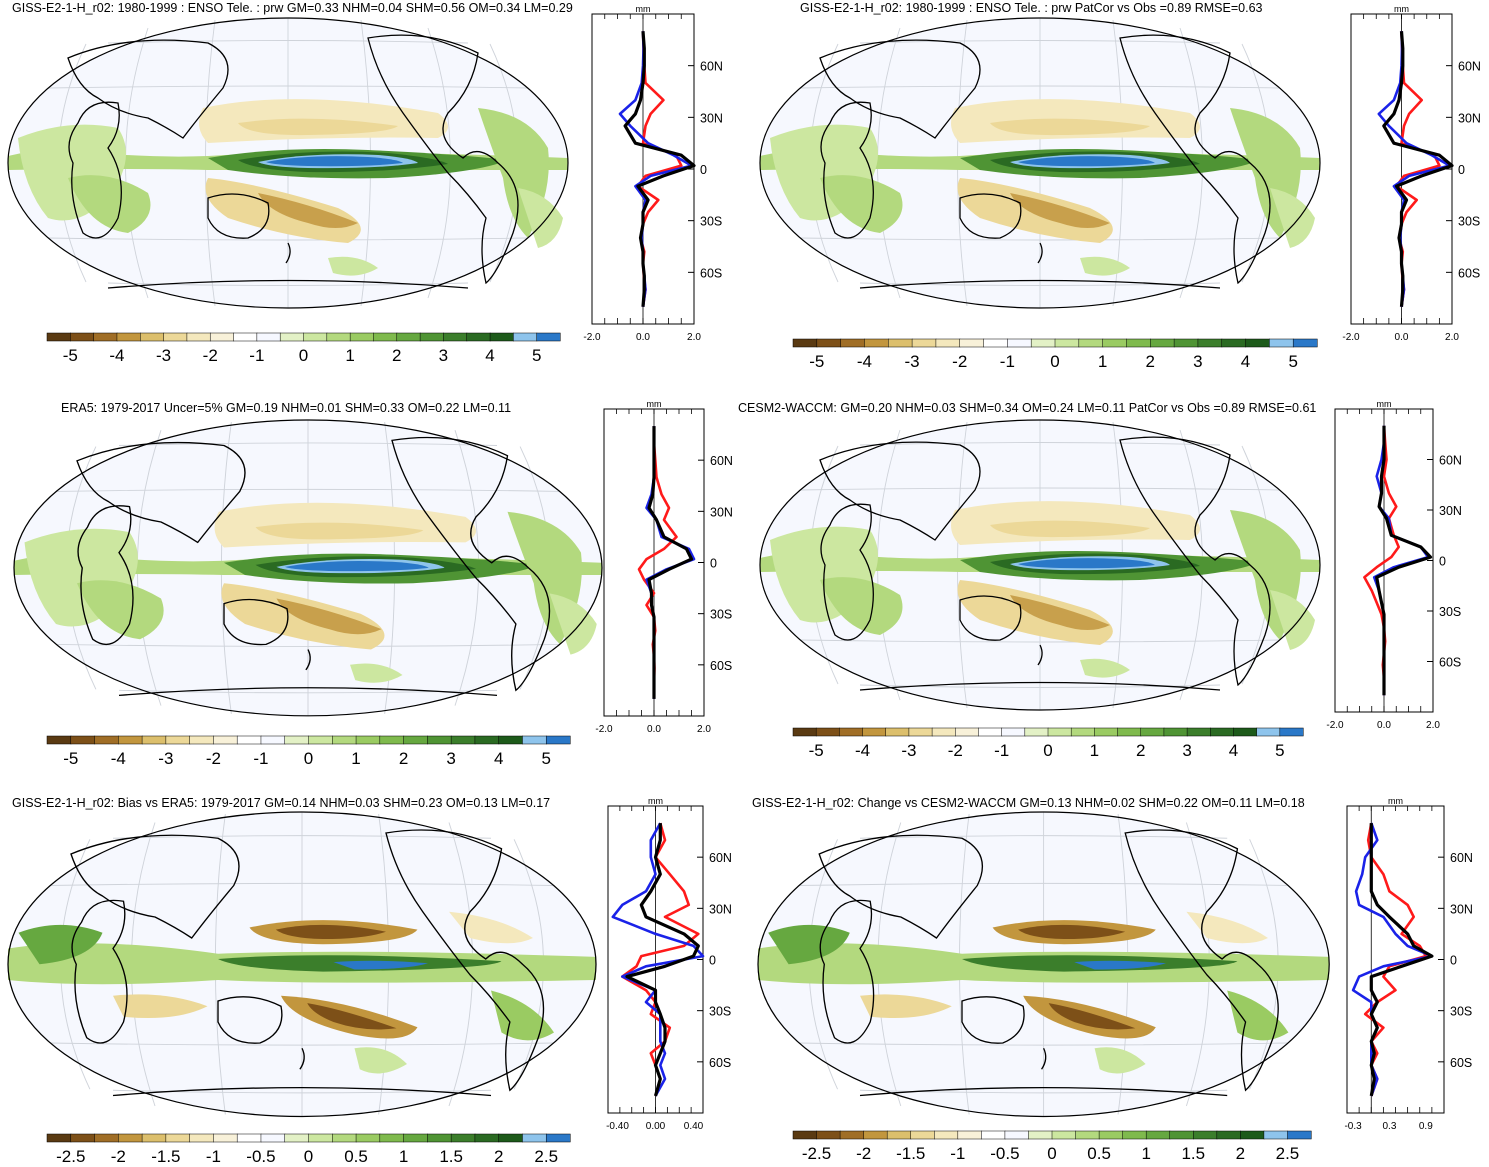 This screenshot has height=1167, width=1489. Describe the element at coordinates (1426, 1126) in the screenshot. I see `profile-x-label: 0.9` at that location.